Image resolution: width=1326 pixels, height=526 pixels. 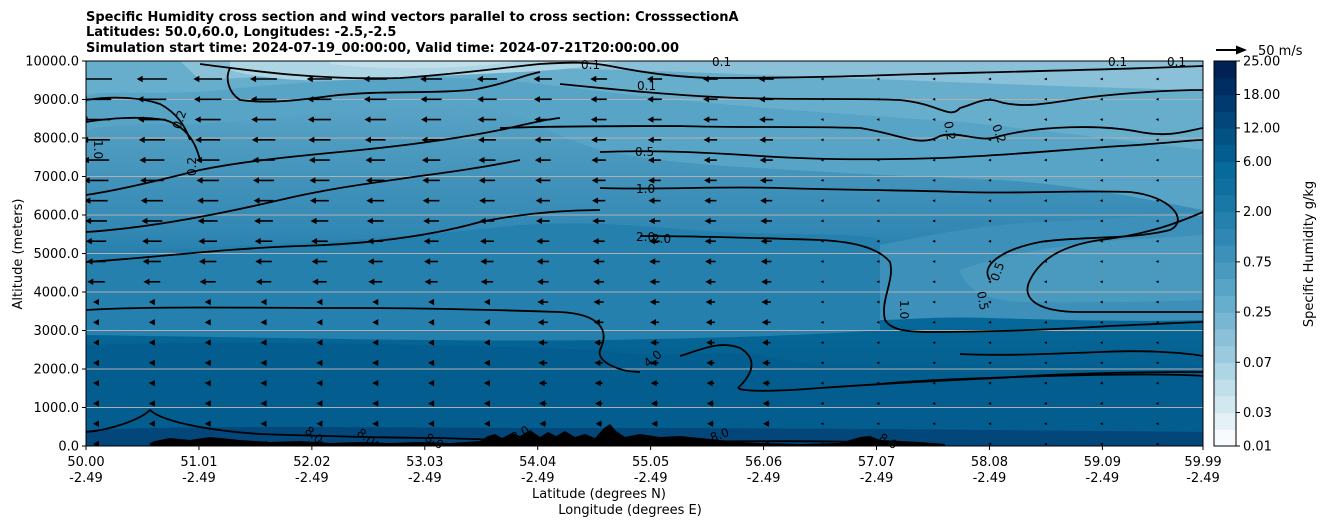 What do you see at coordinates (1309, 254) in the screenshot?
I see `colorbar-label: Specific Humidity g/kg` at bounding box center [1309, 254].